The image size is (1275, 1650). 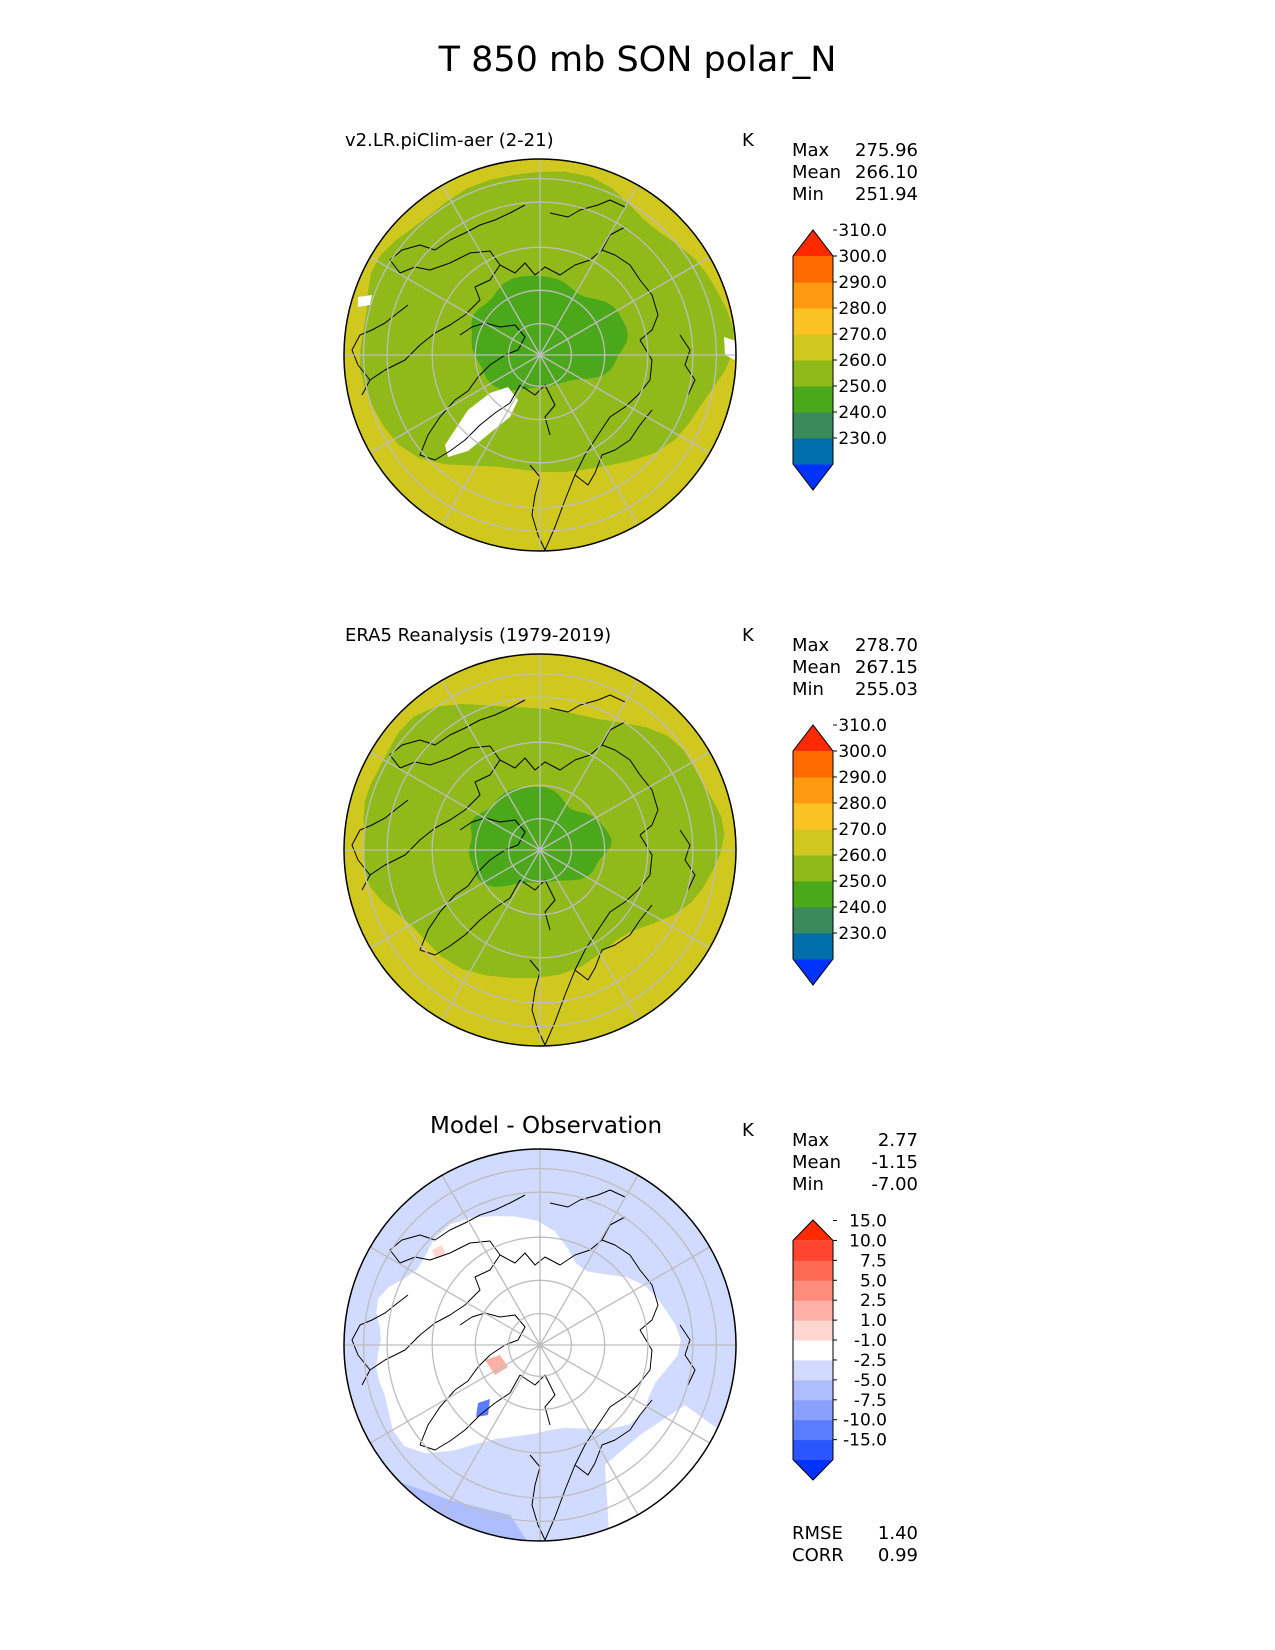 I want to click on colorbar-tick-label: -1.0, so click(x=870, y=1341).